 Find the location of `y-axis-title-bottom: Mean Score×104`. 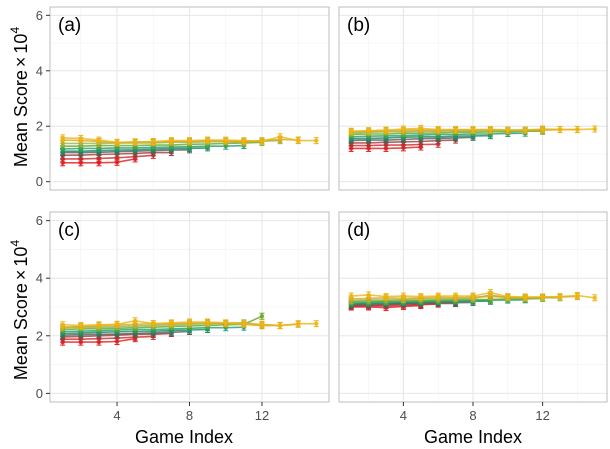

y-axis-title-bottom: Mean Score×104 is located at coordinates (19, 310).